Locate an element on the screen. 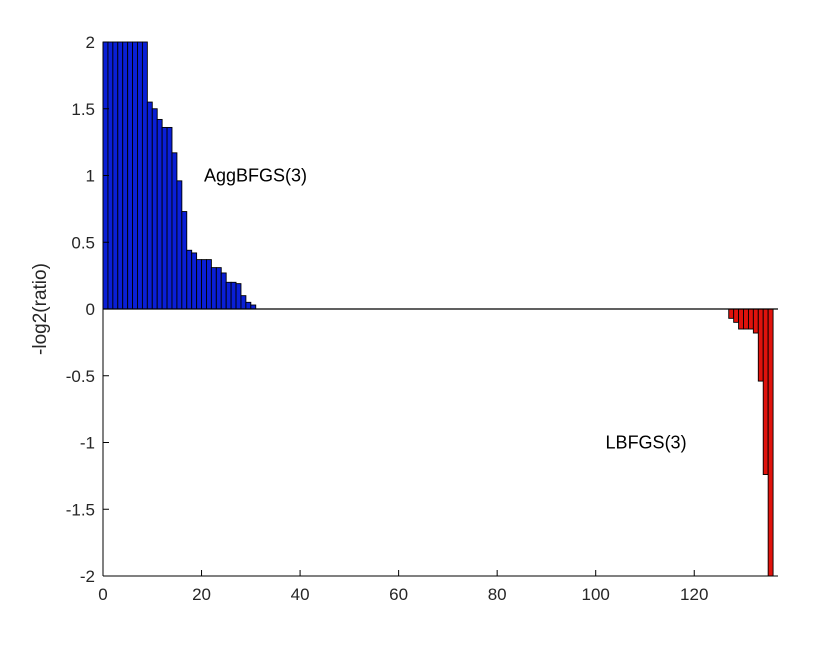 This screenshot has width=837, height=647. y-tick-label: 0 is located at coordinates (90, 309).